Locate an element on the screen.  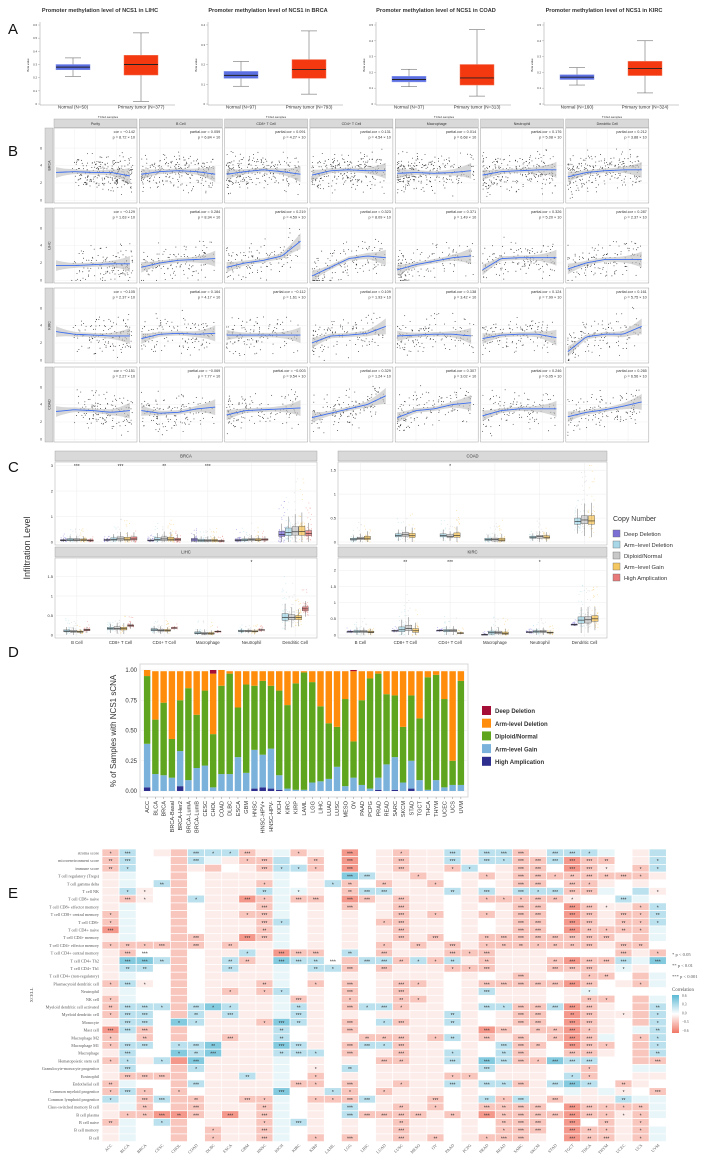
panel-letter-c: C is located at coordinates (13, 467).